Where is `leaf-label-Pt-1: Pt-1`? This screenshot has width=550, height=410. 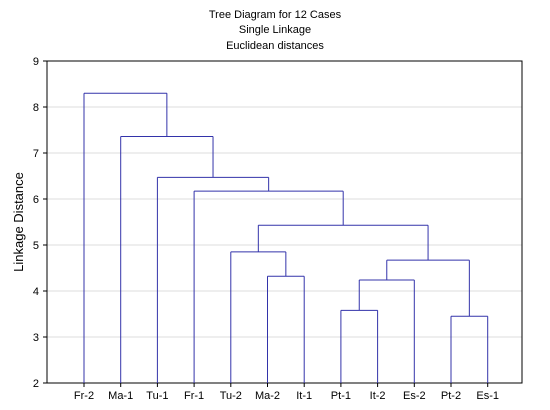
leaf-label-Pt-1: Pt-1 is located at coordinates (341, 396).